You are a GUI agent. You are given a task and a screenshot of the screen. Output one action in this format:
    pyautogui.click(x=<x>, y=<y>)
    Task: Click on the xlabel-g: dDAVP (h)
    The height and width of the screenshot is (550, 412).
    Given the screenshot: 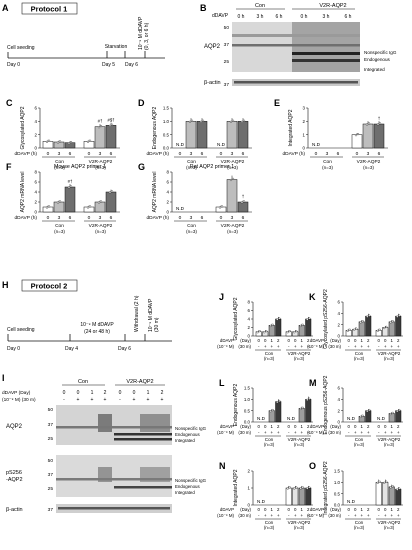 What is the action you would take?
    pyautogui.click(x=158, y=218)
    